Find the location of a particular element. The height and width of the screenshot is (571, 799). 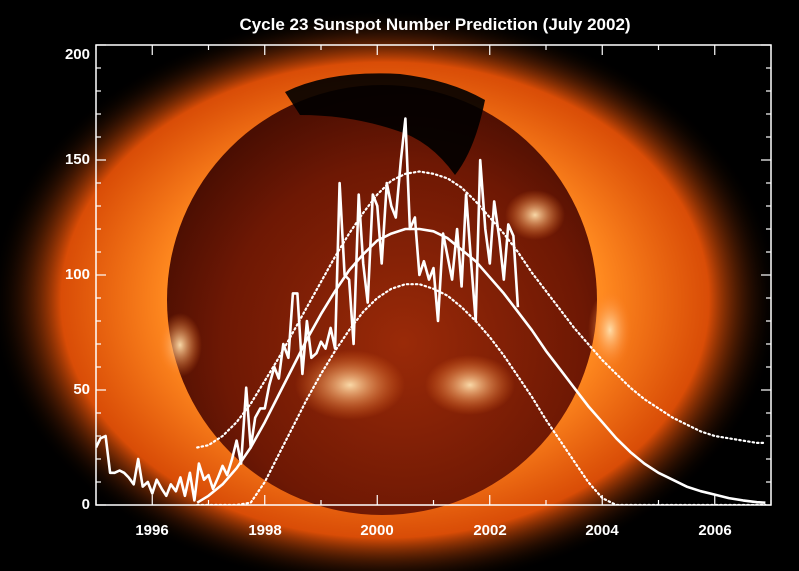

x-tick-label: 1996 is located at coordinates (151, 530).